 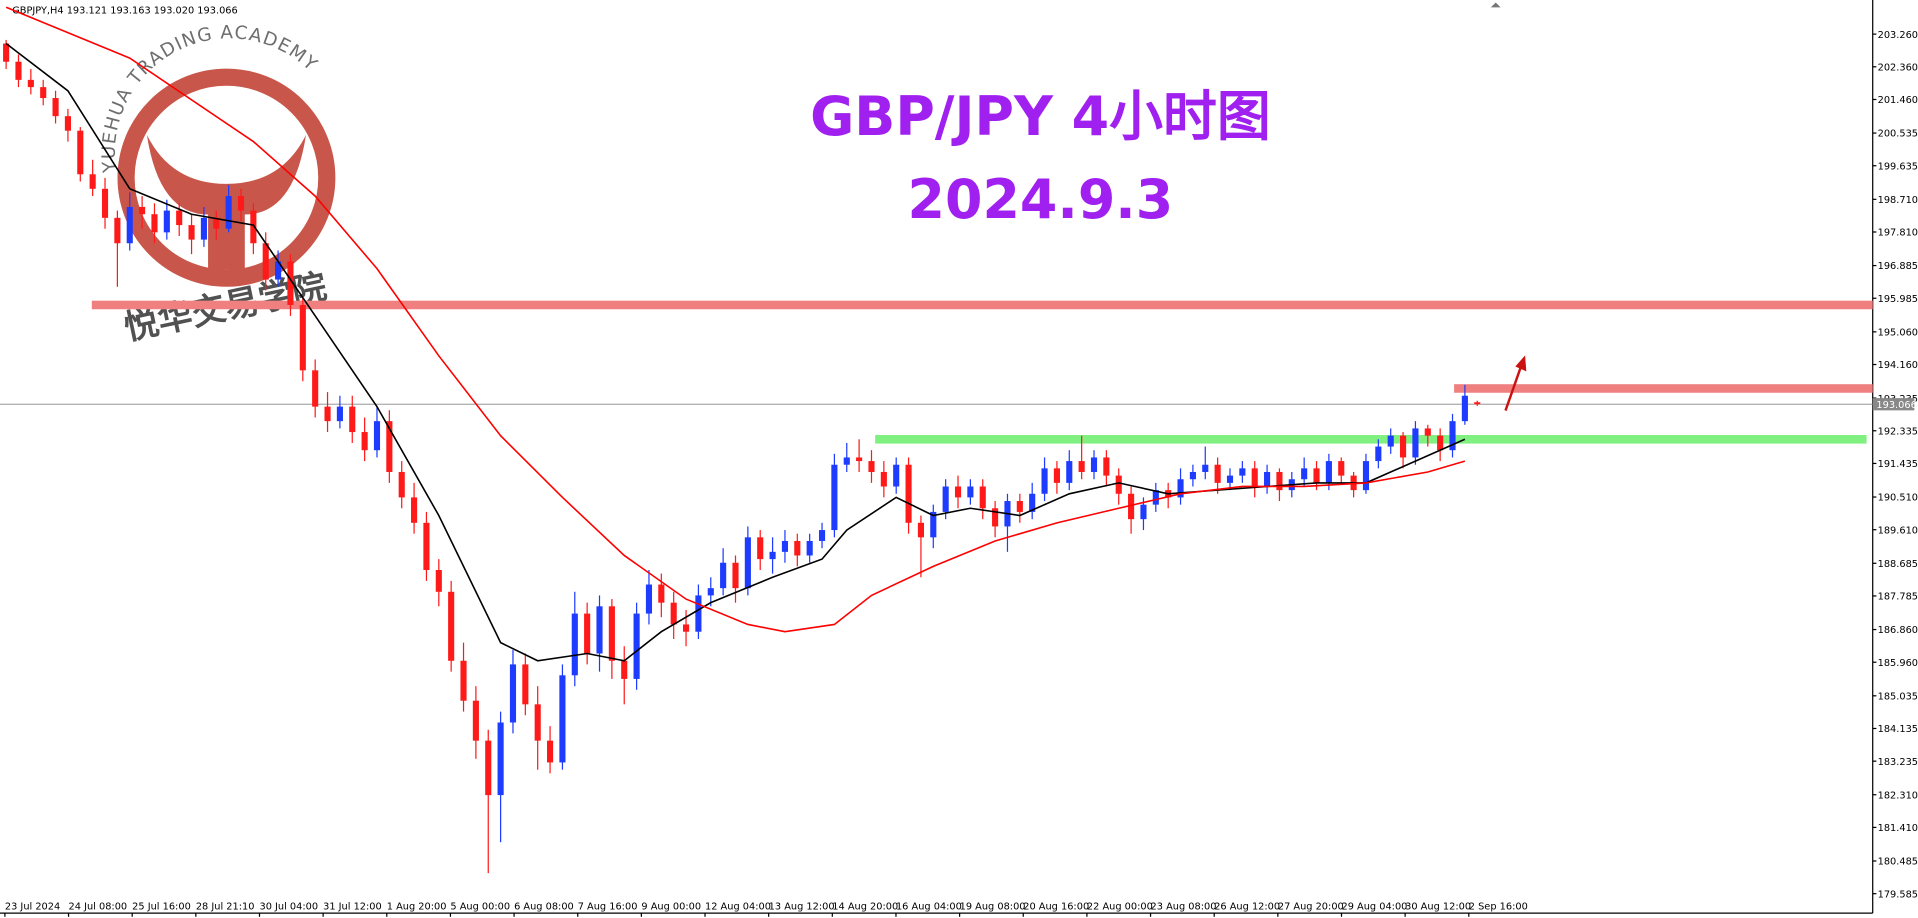 I want to click on y-tick-label: 192.335, so click(x=1898, y=431).